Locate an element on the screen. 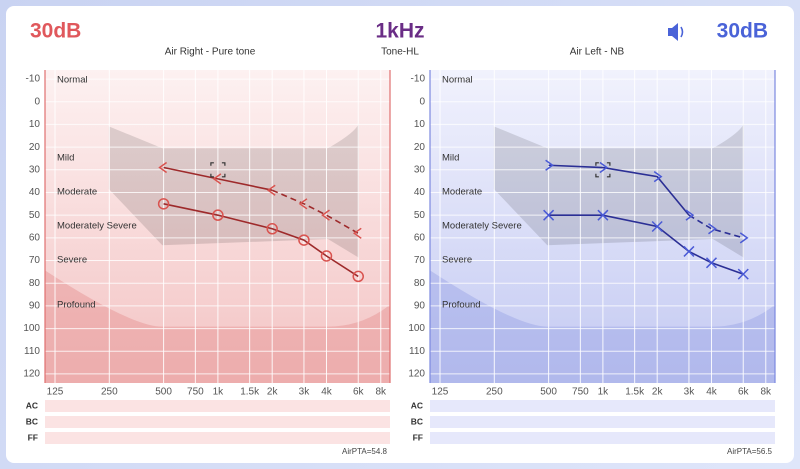 This screenshot has height=469, width=800. y-tick-label: 90 is located at coordinates (420, 306).